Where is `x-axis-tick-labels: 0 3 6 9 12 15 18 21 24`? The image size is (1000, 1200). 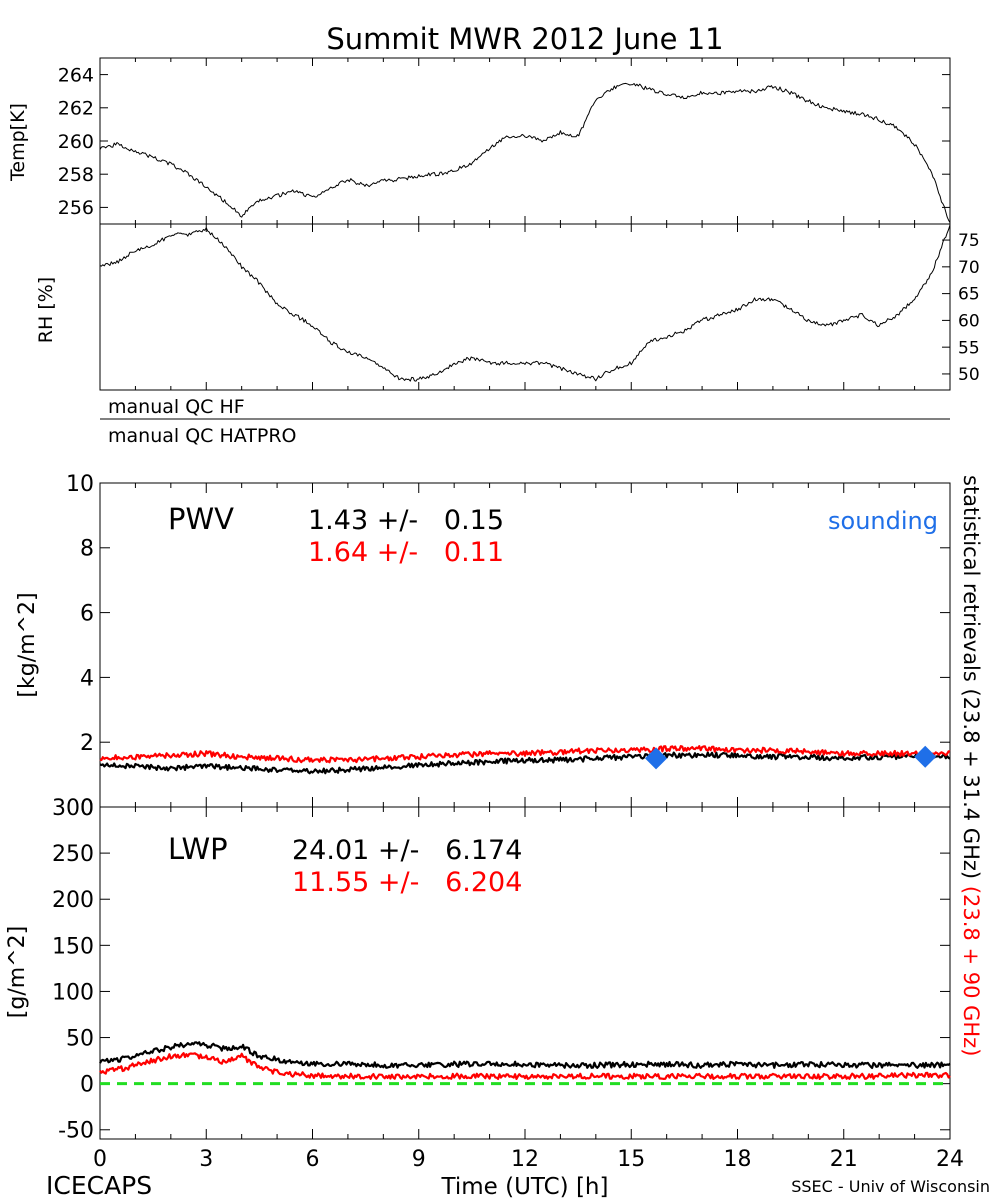 x-axis-tick-labels: 0 3 6 9 12 15 18 21 24 is located at coordinates (528, 1159).